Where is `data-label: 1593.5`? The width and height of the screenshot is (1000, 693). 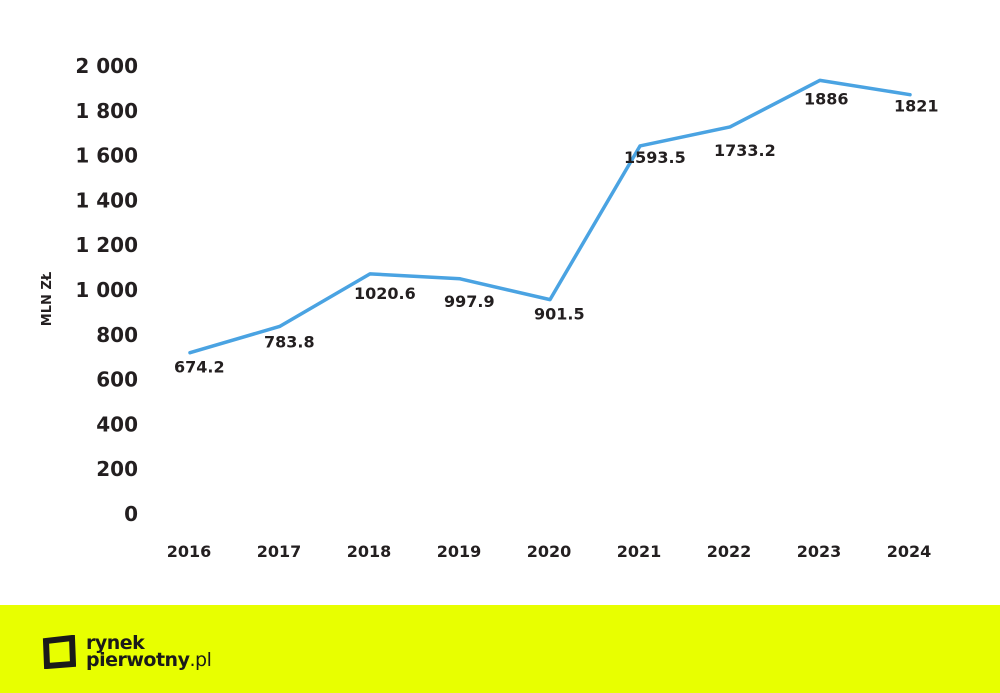
data-label: 1593.5 is located at coordinates (655, 157).